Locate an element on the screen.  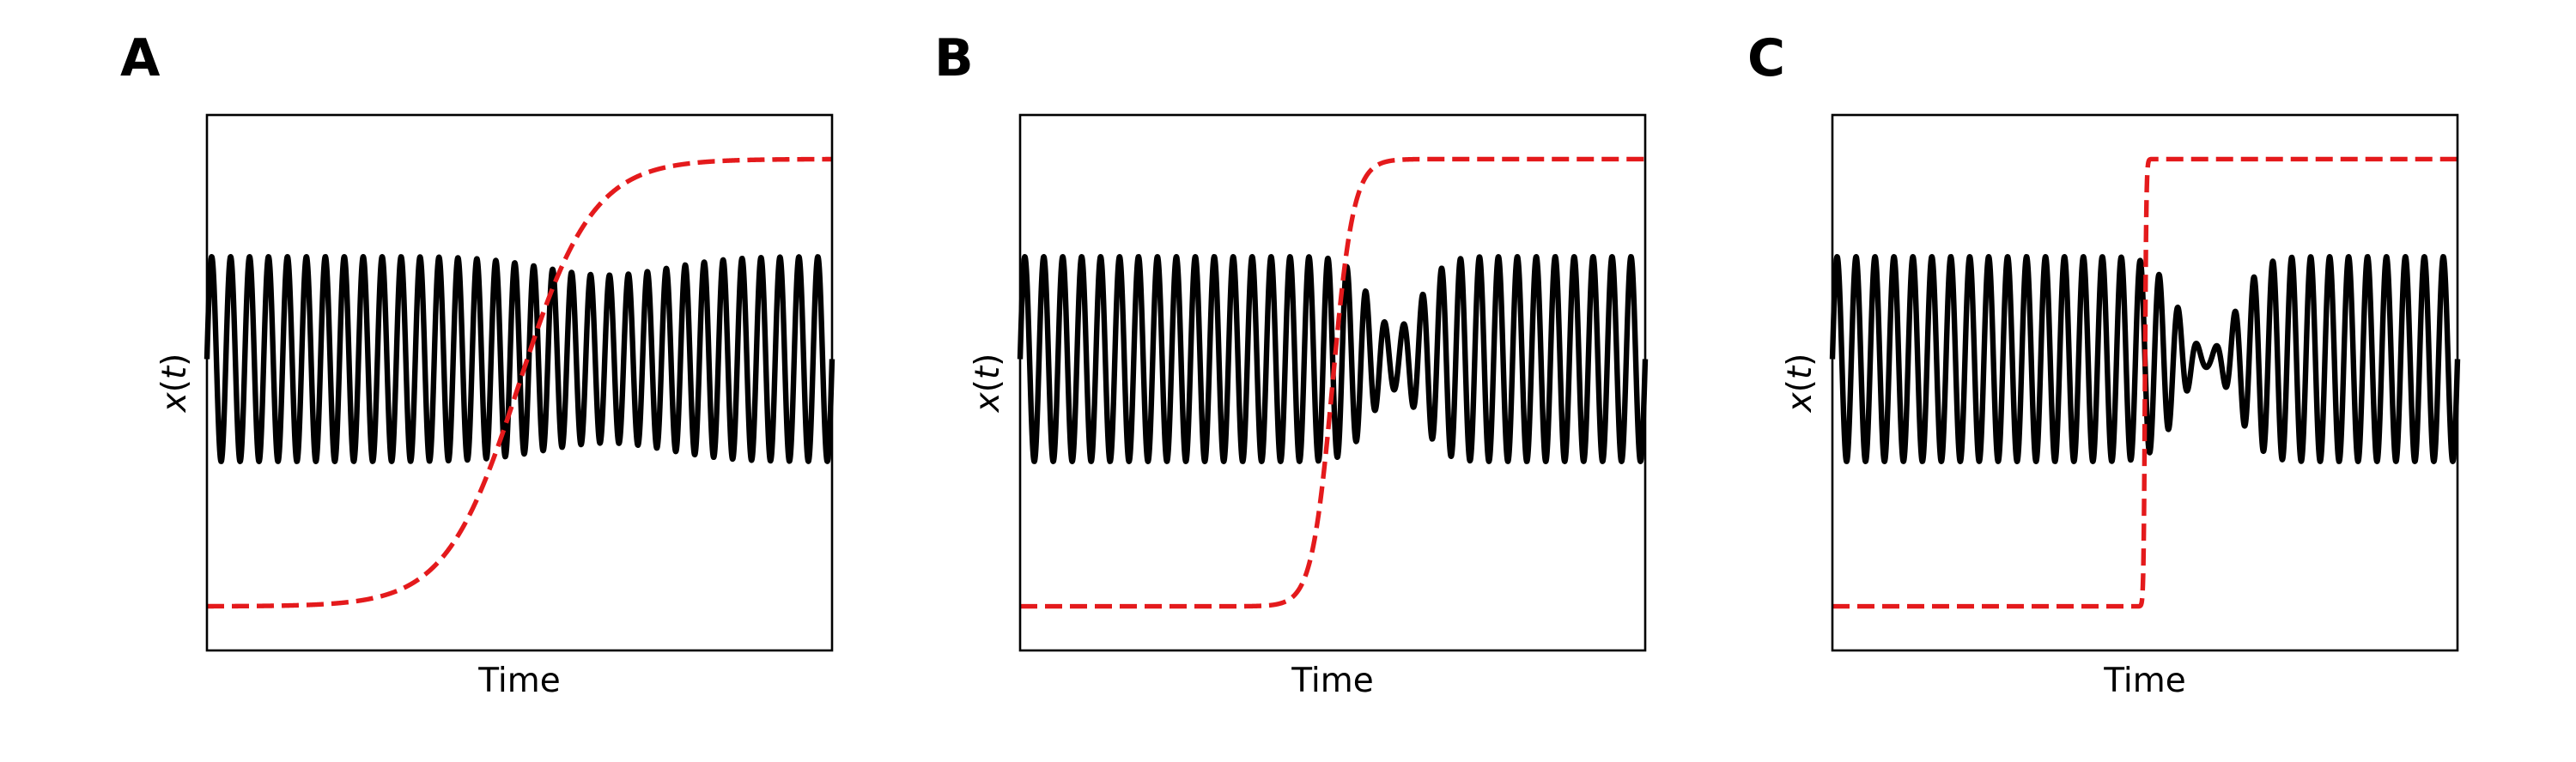
y-axis-label-c: x(t) is located at coordinates (1800, 384).